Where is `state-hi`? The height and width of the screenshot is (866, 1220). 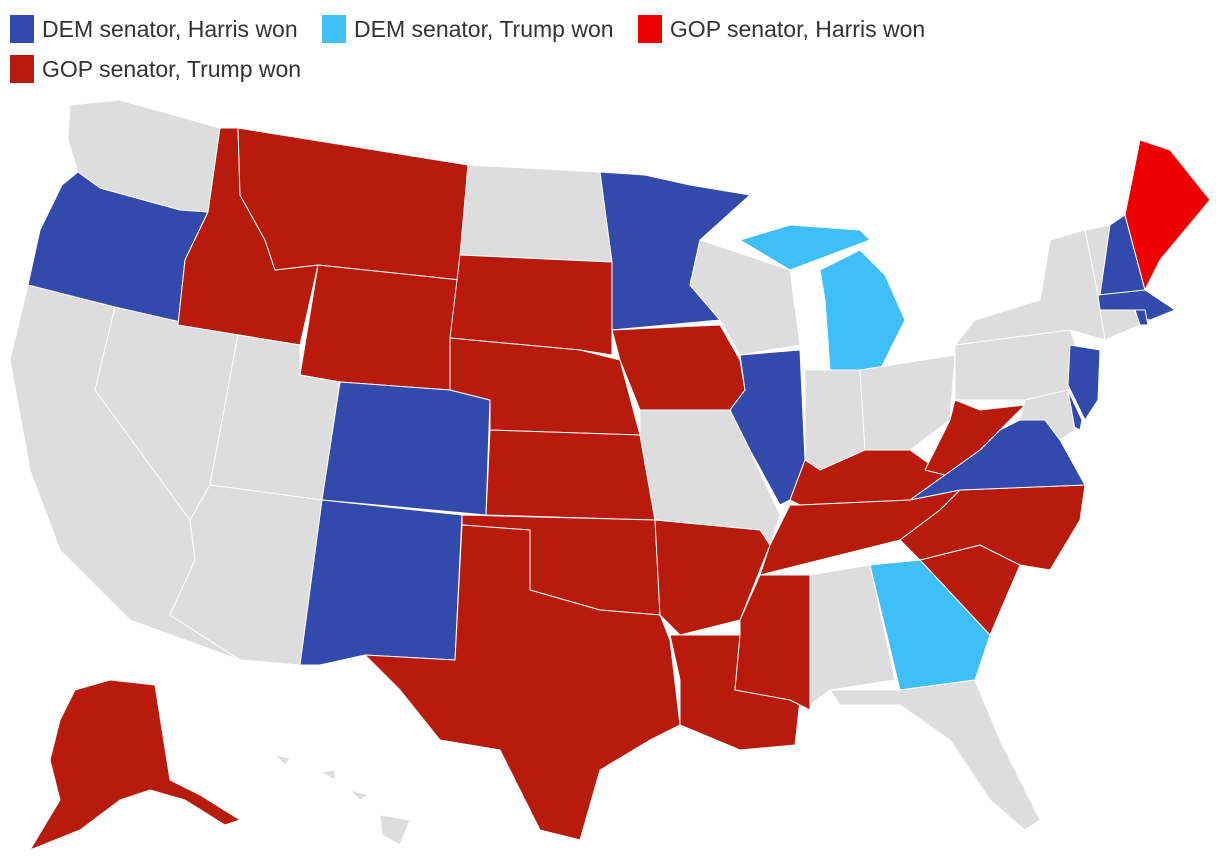
state-hi is located at coordinates (342, 800).